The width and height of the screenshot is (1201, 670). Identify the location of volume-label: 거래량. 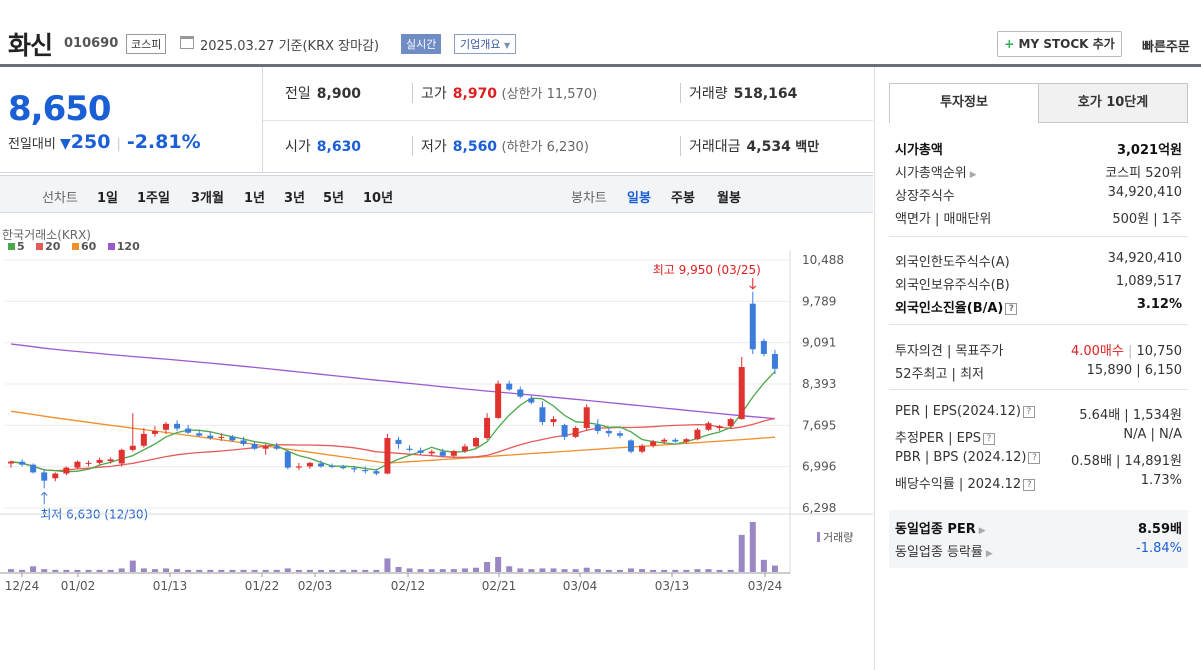
(838, 537).